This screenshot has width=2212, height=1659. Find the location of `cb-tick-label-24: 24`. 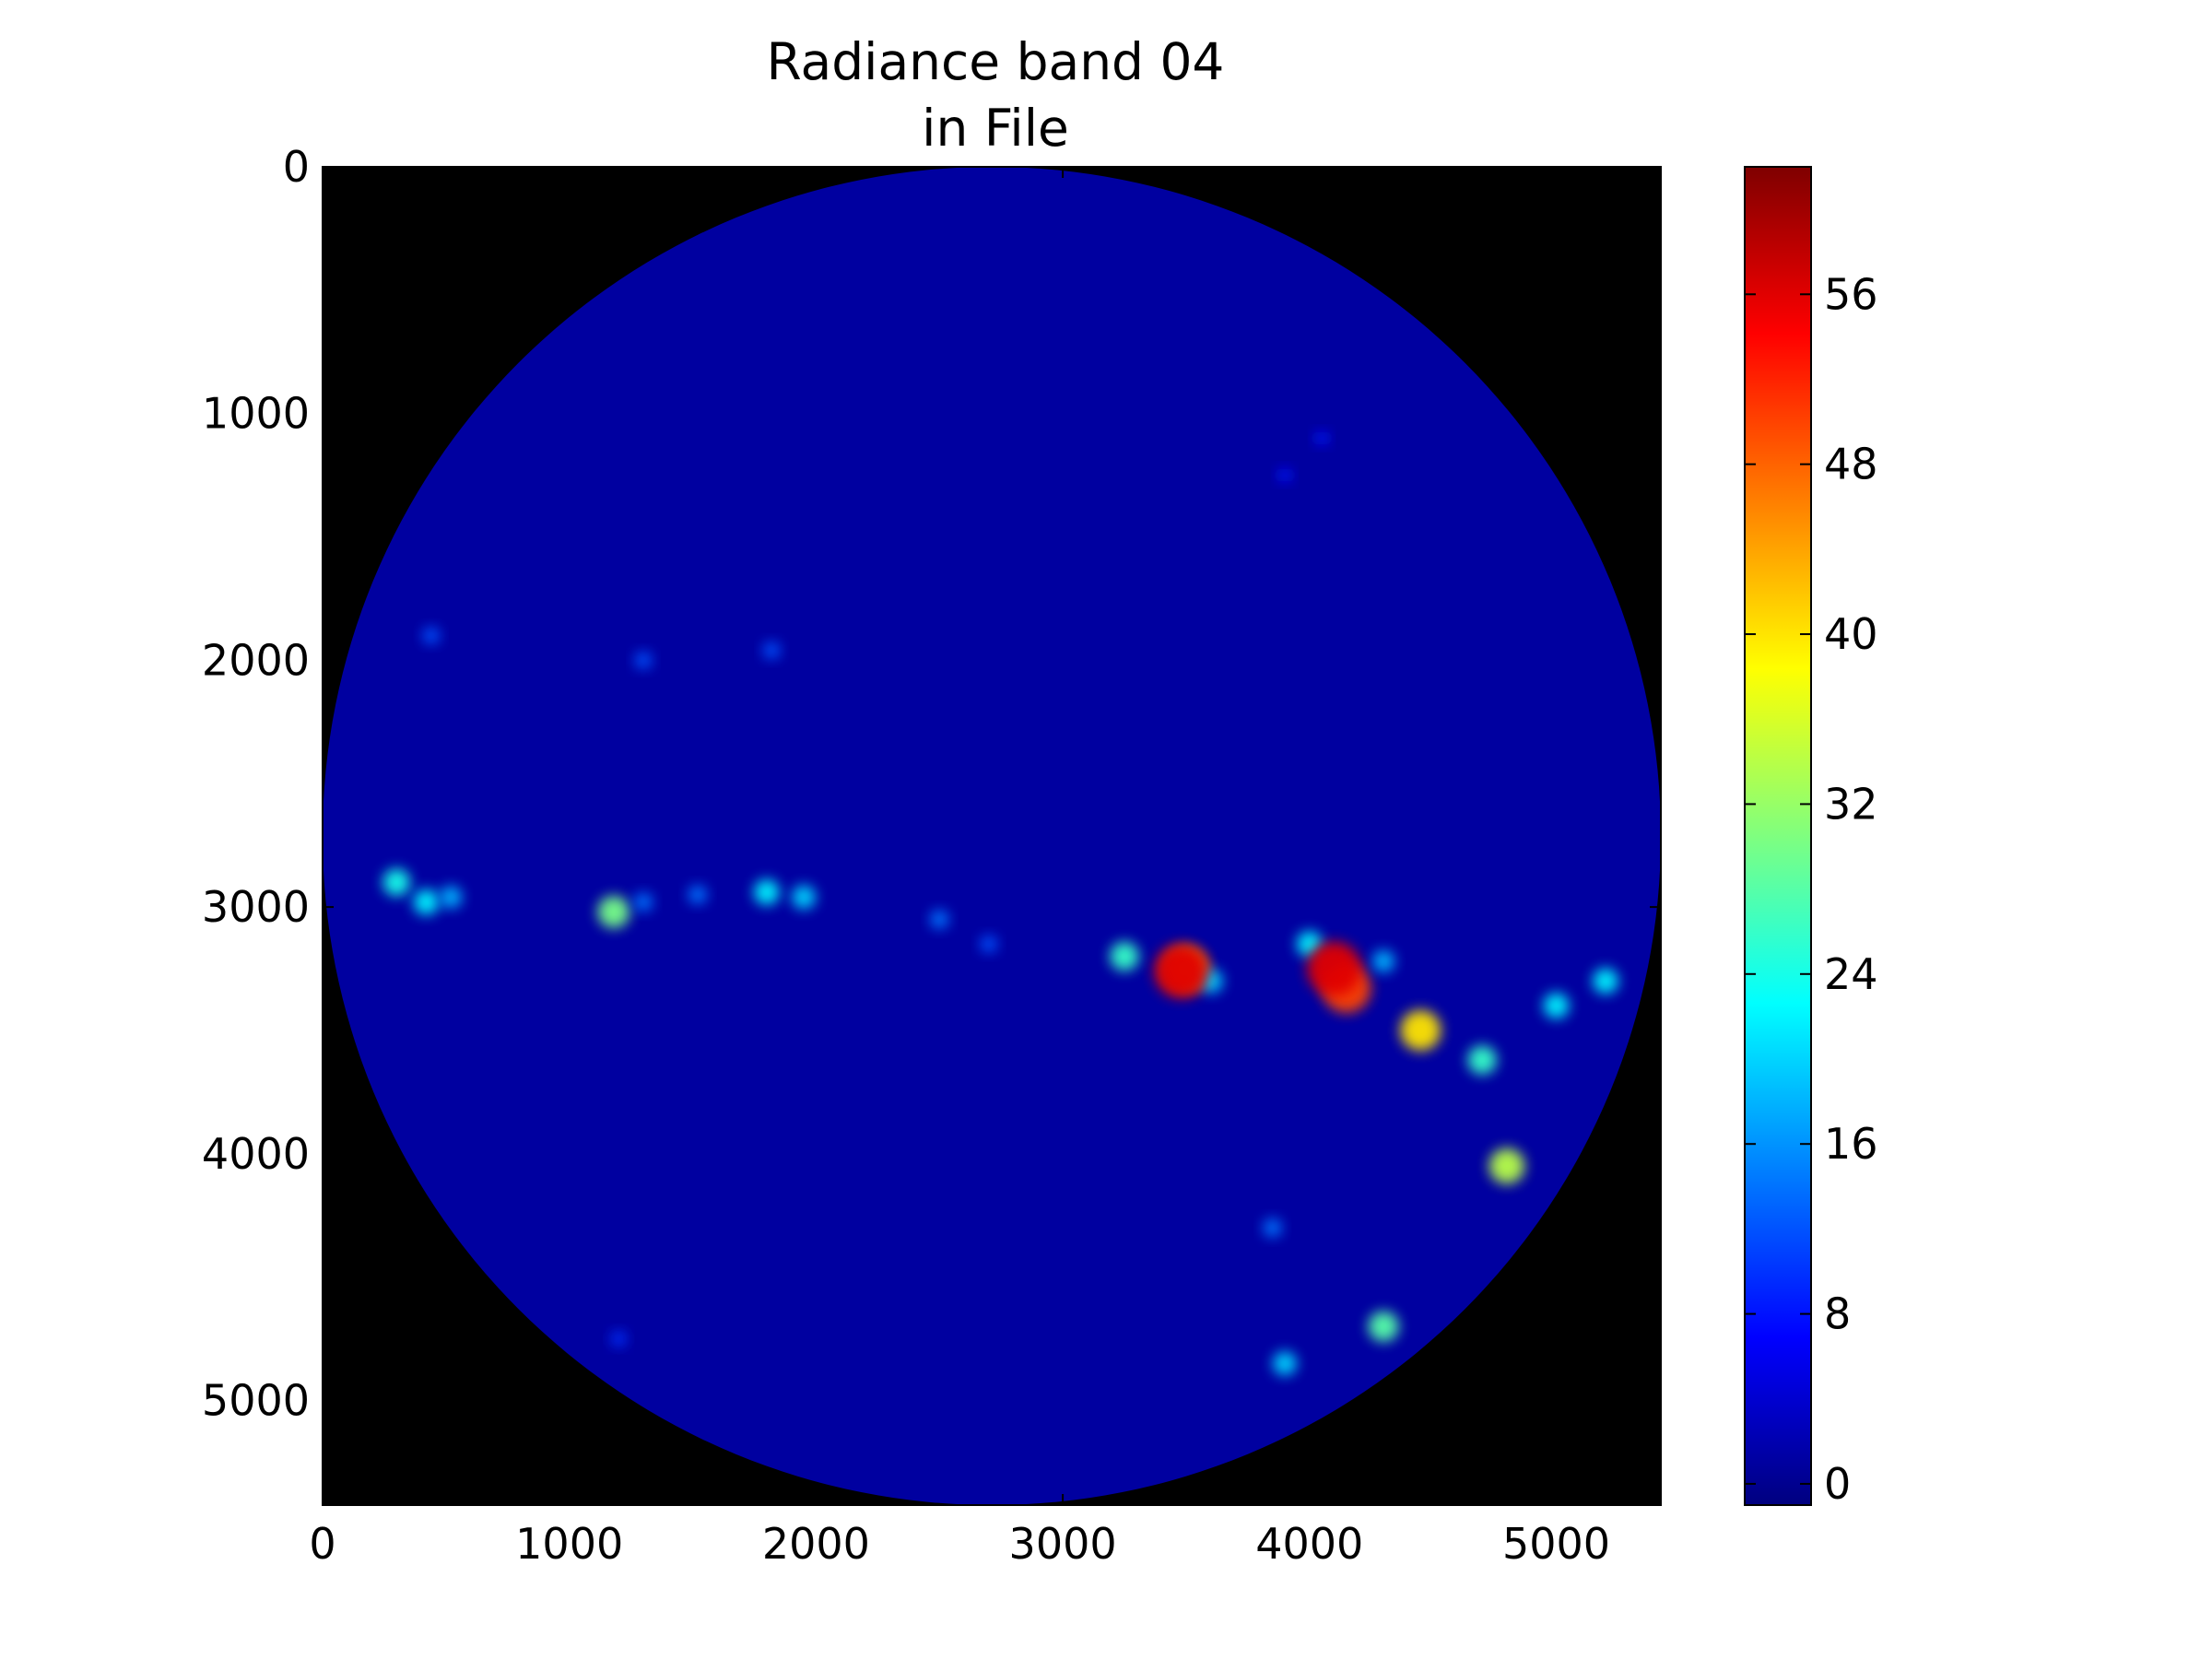

cb-tick-label-24: 24 is located at coordinates (1851, 974).